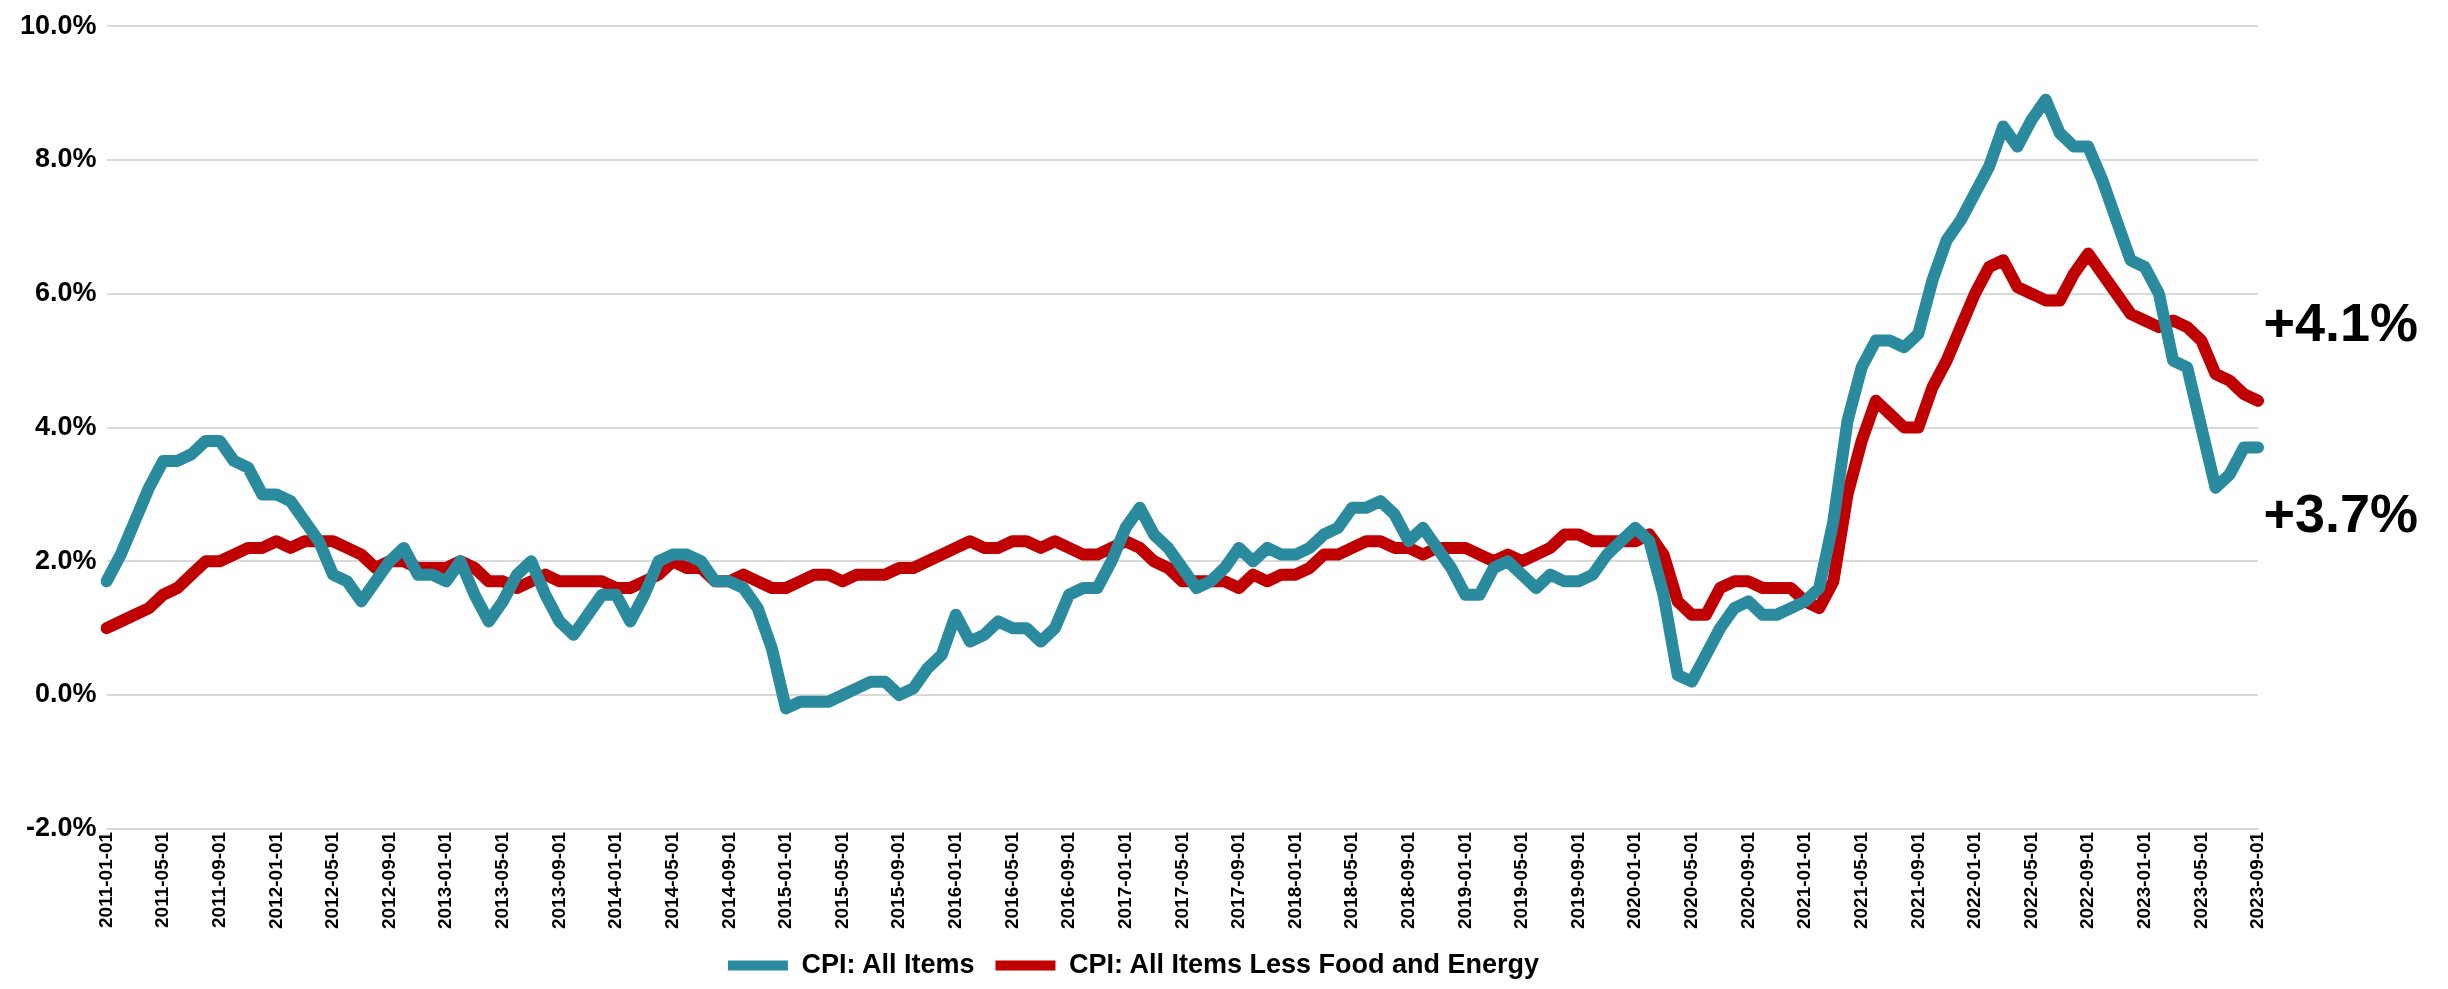 The height and width of the screenshot is (989, 2448). Describe the element at coordinates (1181, 880) in the screenshot. I see `x-tick-label: 2017-05-01` at that location.